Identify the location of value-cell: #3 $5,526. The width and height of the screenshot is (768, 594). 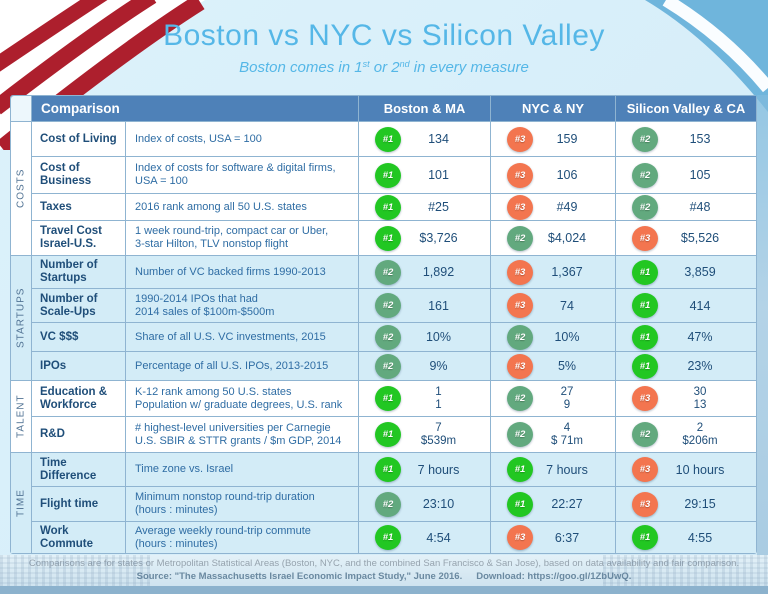
(686, 238).